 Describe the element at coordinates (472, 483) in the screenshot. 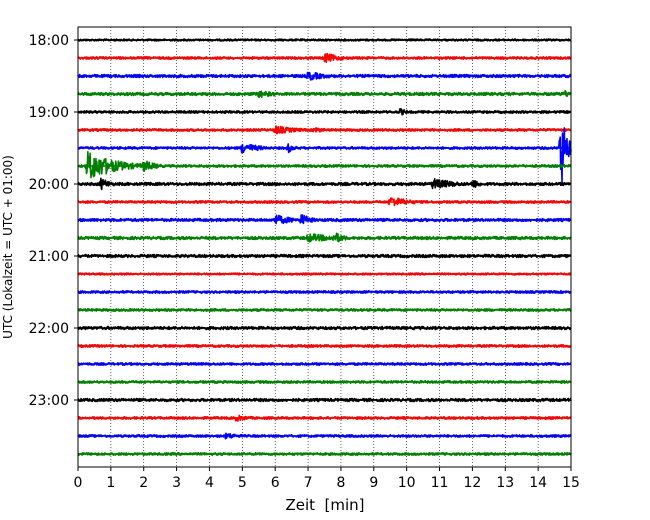

I see `x-tick-label: 12` at that location.